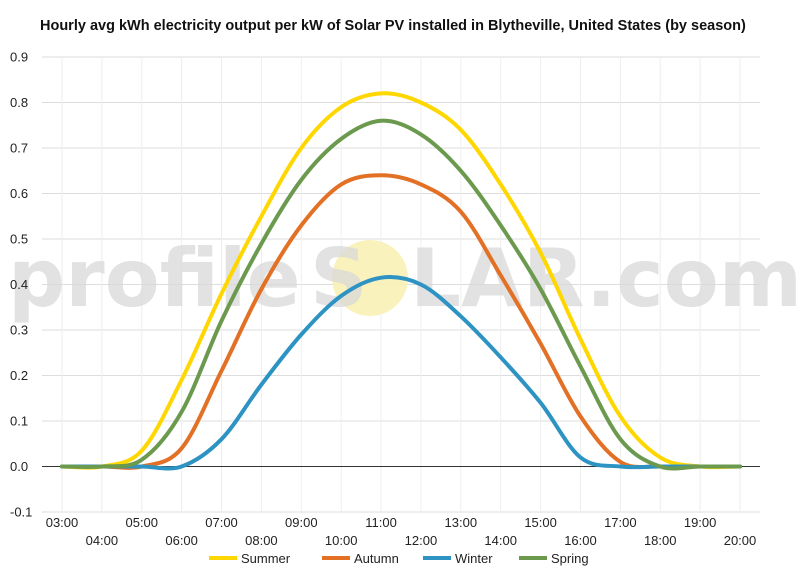  Describe the element at coordinates (141, 522) in the screenshot. I see `x-tick-label: 05:00` at that location.